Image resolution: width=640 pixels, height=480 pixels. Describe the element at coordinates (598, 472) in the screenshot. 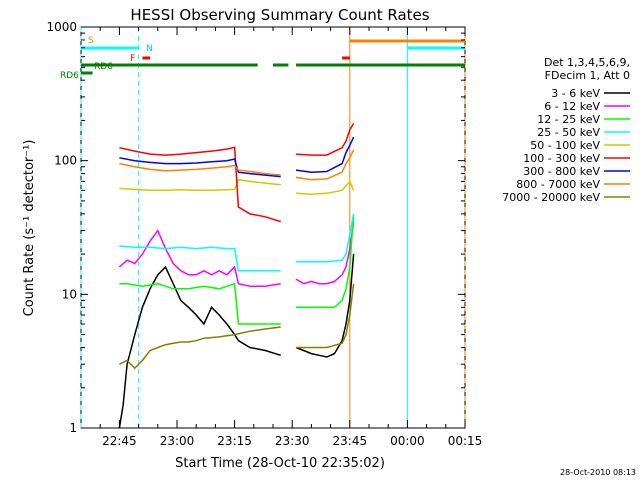

I see `footer-timestamp: 28-Oct-2010 08:13` at that location.